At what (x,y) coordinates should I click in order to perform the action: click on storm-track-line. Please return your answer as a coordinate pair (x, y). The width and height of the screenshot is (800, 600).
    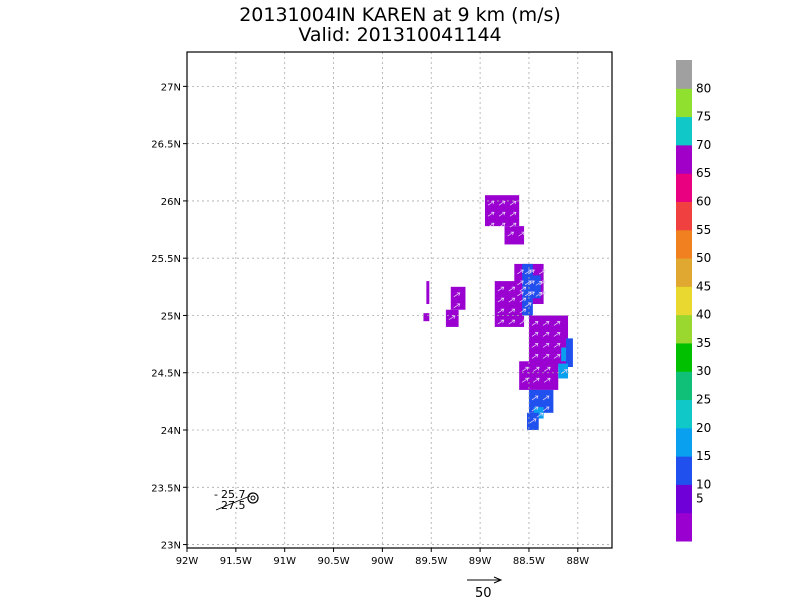
    Looking at the image, I should click on (233, 503).